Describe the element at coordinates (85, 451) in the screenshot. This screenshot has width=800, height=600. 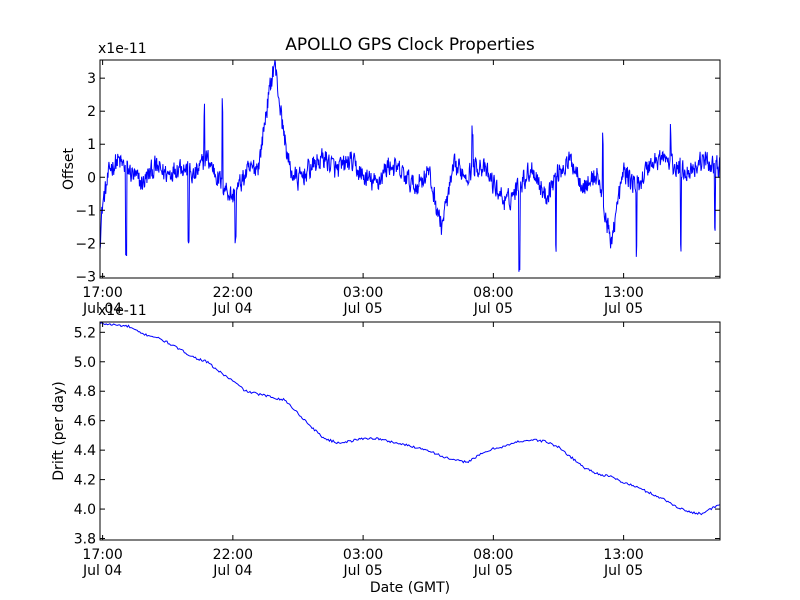
I see `drift-y-tick-label: 4.4` at that location.